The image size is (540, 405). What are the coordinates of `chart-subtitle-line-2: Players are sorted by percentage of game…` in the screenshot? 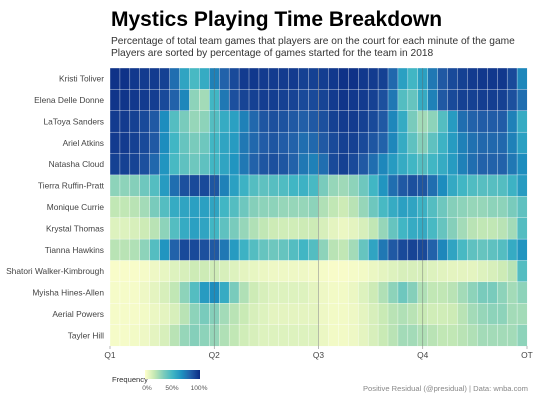 It's located at (272, 53).